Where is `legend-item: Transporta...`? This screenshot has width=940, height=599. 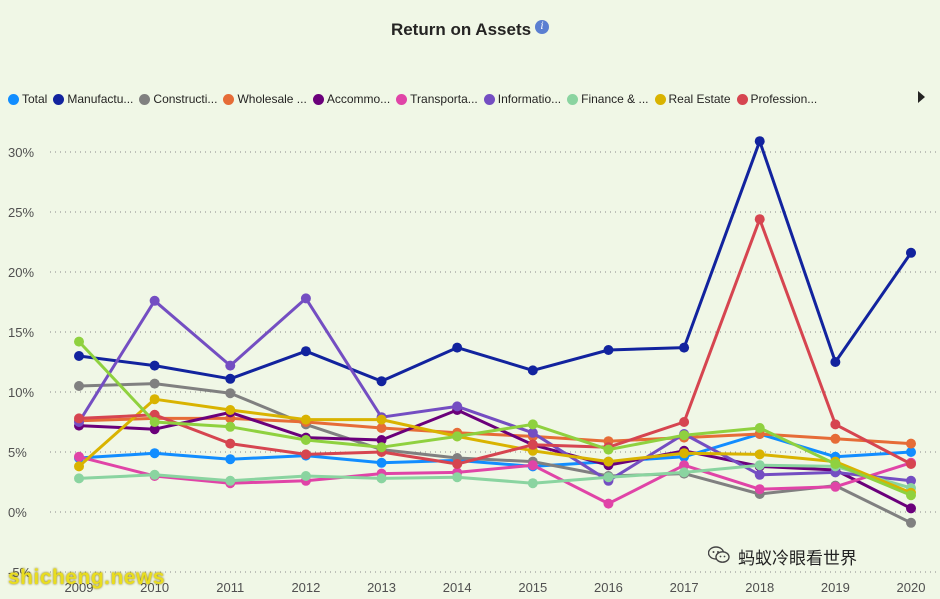 legend-item: Transporta... is located at coordinates (440, 99).